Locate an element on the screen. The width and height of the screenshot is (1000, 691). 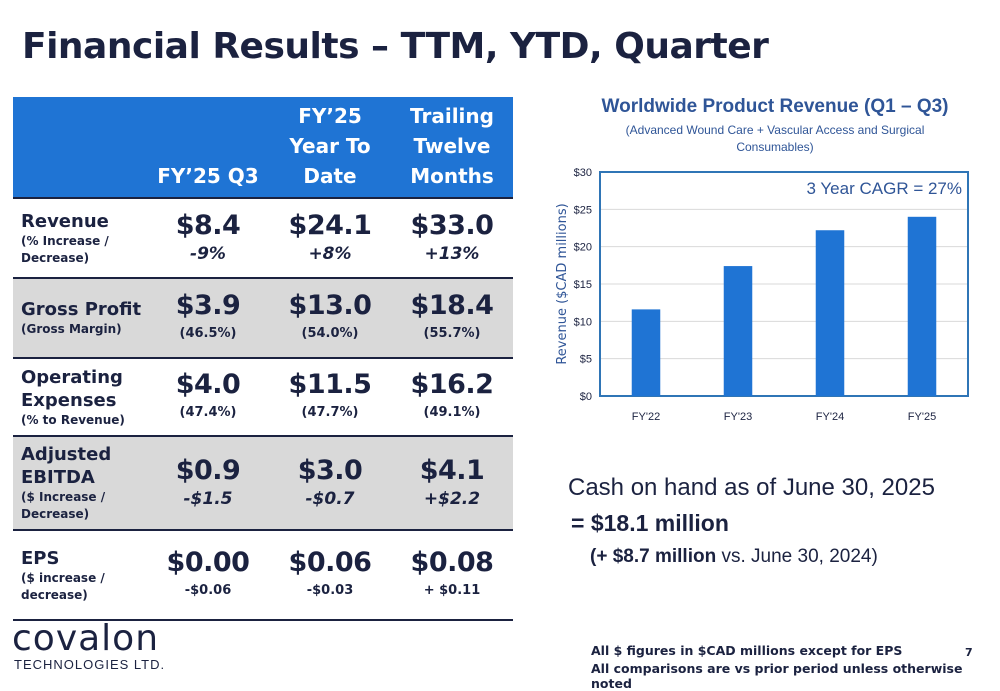
cell-q3: $3.9 (46.5%) is located at coordinates (208, 317).